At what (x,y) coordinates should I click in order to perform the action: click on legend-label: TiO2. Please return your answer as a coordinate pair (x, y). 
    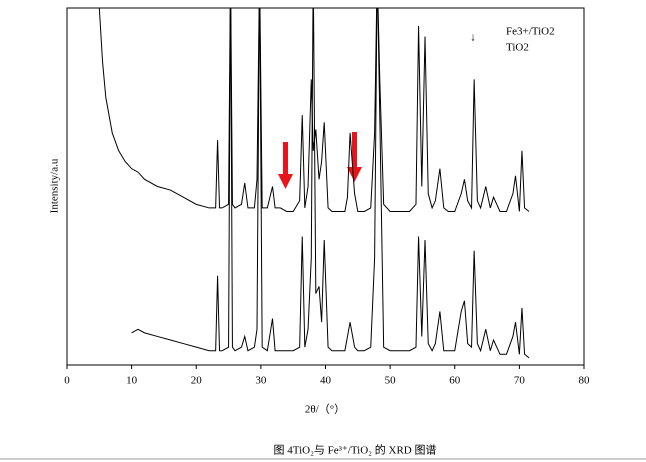
    Looking at the image, I should click on (517, 48).